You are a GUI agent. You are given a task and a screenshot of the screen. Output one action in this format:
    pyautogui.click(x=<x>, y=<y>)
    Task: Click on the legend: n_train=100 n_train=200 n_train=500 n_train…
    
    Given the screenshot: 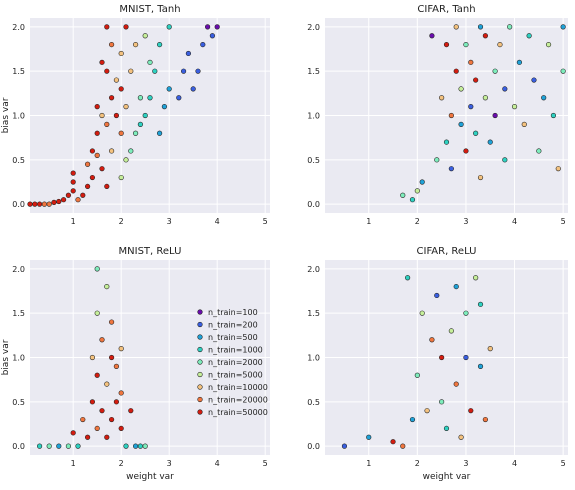 What is the action you would take?
    pyautogui.click(x=232, y=362)
    